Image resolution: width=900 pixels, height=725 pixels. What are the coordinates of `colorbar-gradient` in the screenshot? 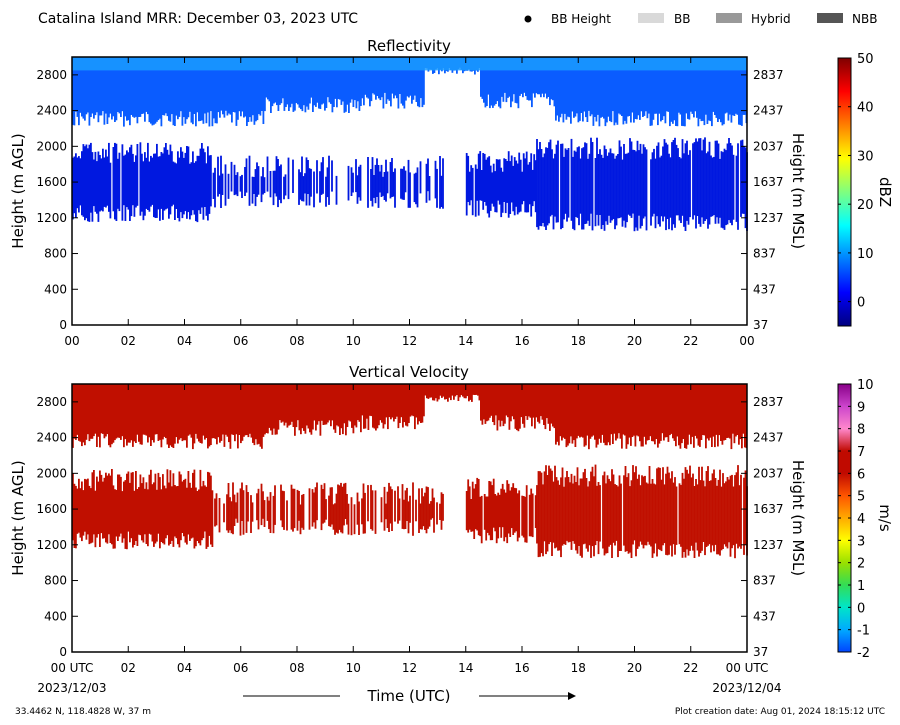 It's located at (844, 192).